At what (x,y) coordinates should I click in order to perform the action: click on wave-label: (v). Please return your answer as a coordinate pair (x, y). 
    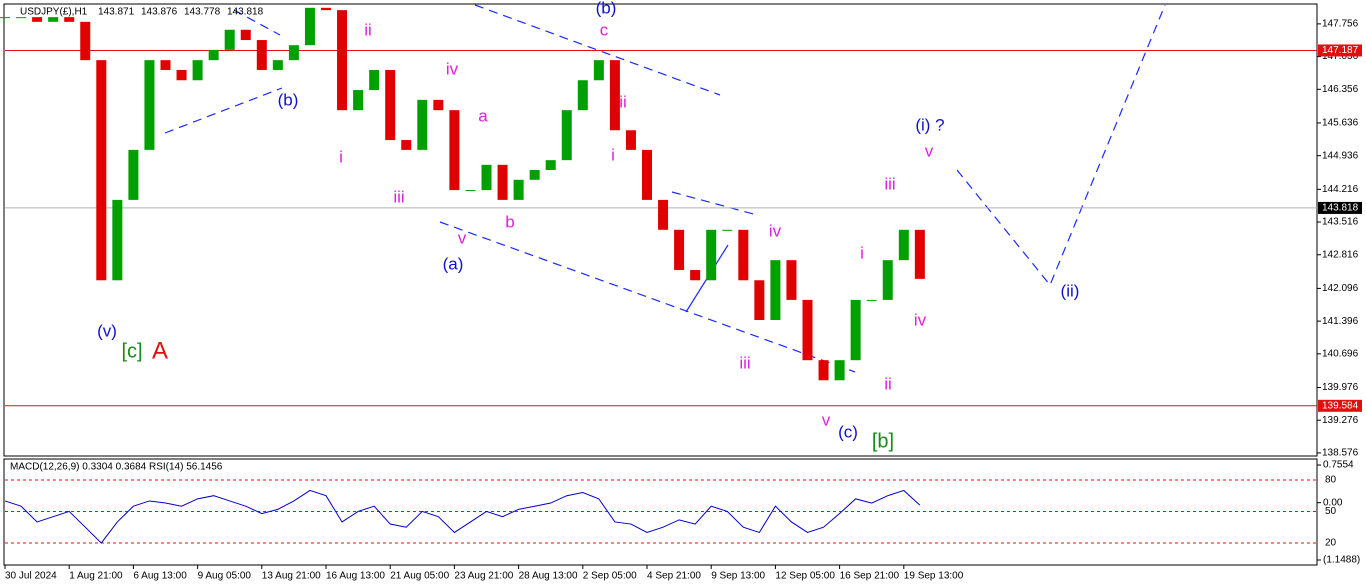
    Looking at the image, I should click on (107, 330).